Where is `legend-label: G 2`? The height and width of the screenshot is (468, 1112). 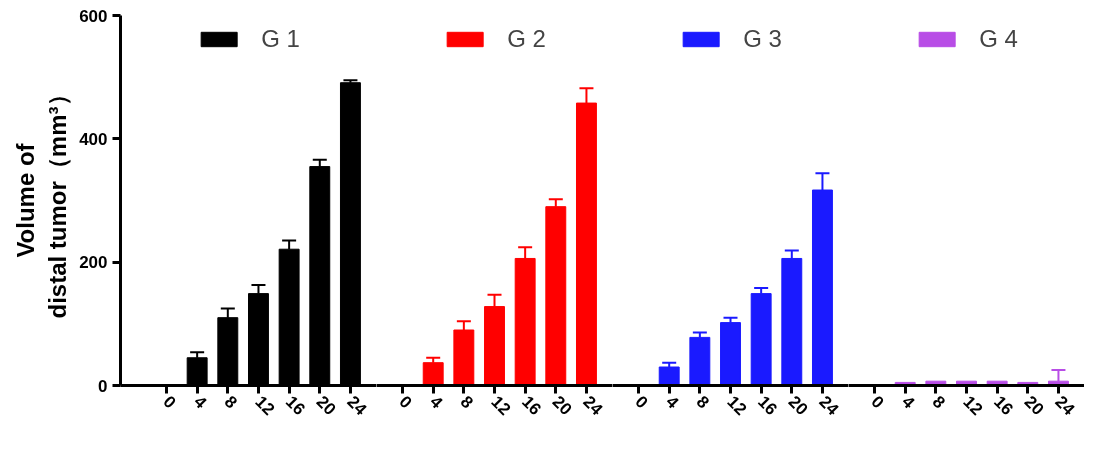 legend-label: G 2 is located at coordinates (526, 39).